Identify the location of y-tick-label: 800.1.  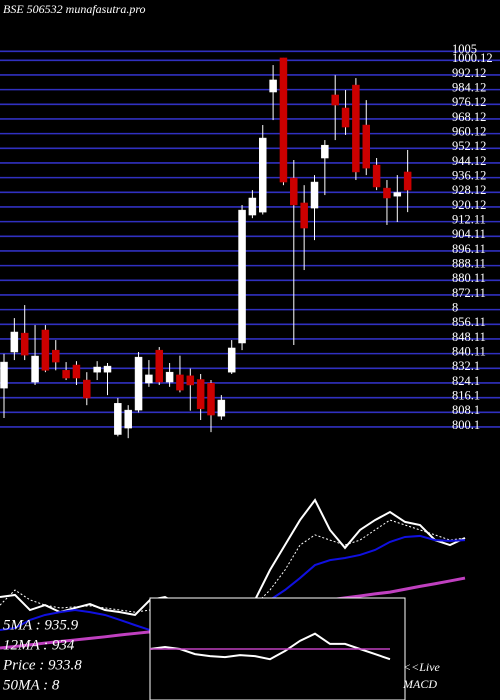
(466, 425).